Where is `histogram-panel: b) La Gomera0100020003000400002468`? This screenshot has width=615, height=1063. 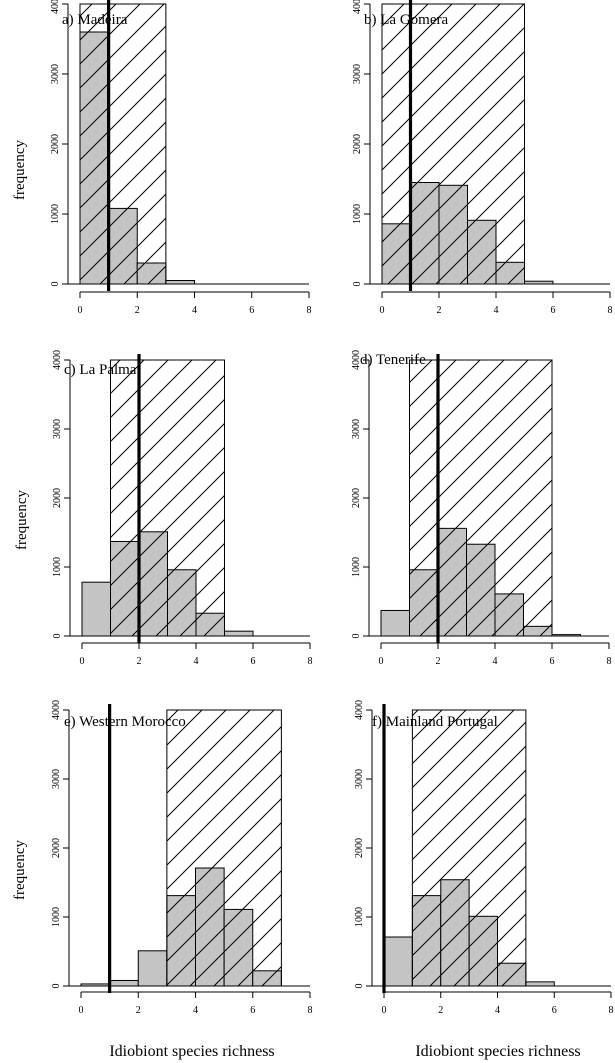 histogram-panel: b) La Gomera0100020003000400002468 is located at coordinates (482, 158).